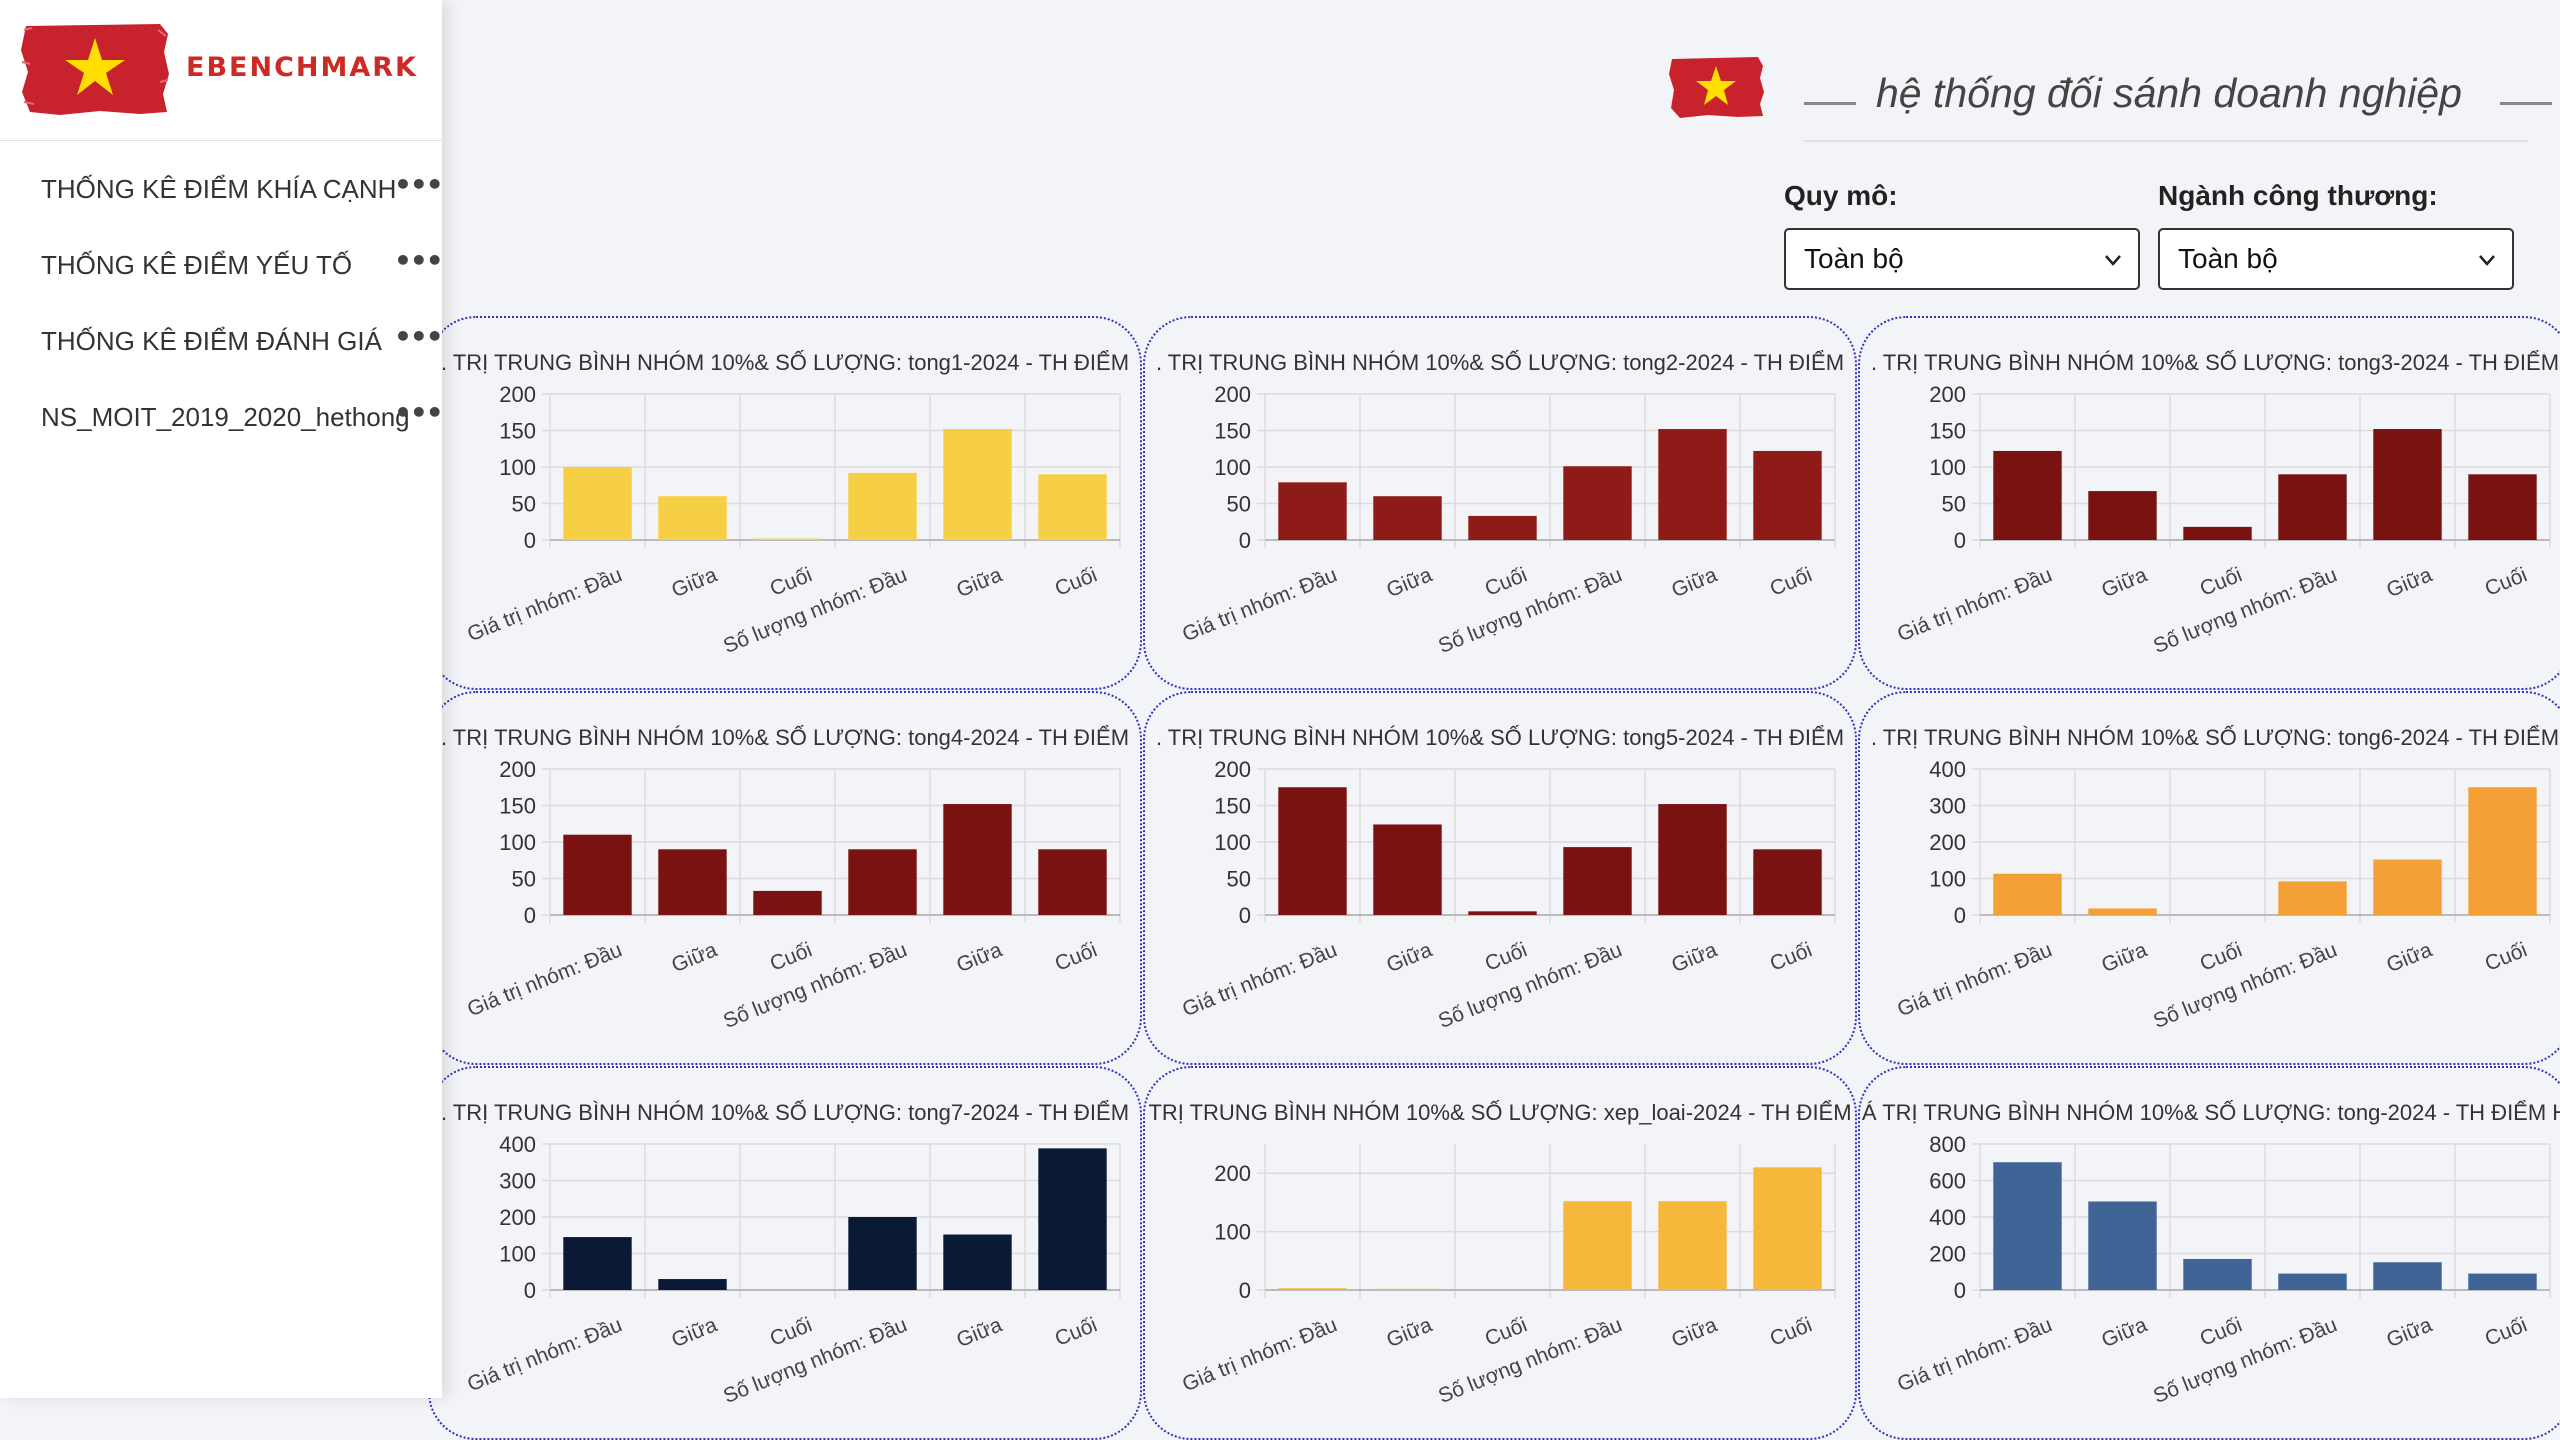  What do you see at coordinates (95, 69) in the screenshot?
I see `vietnam-flag-icon` at bounding box center [95, 69].